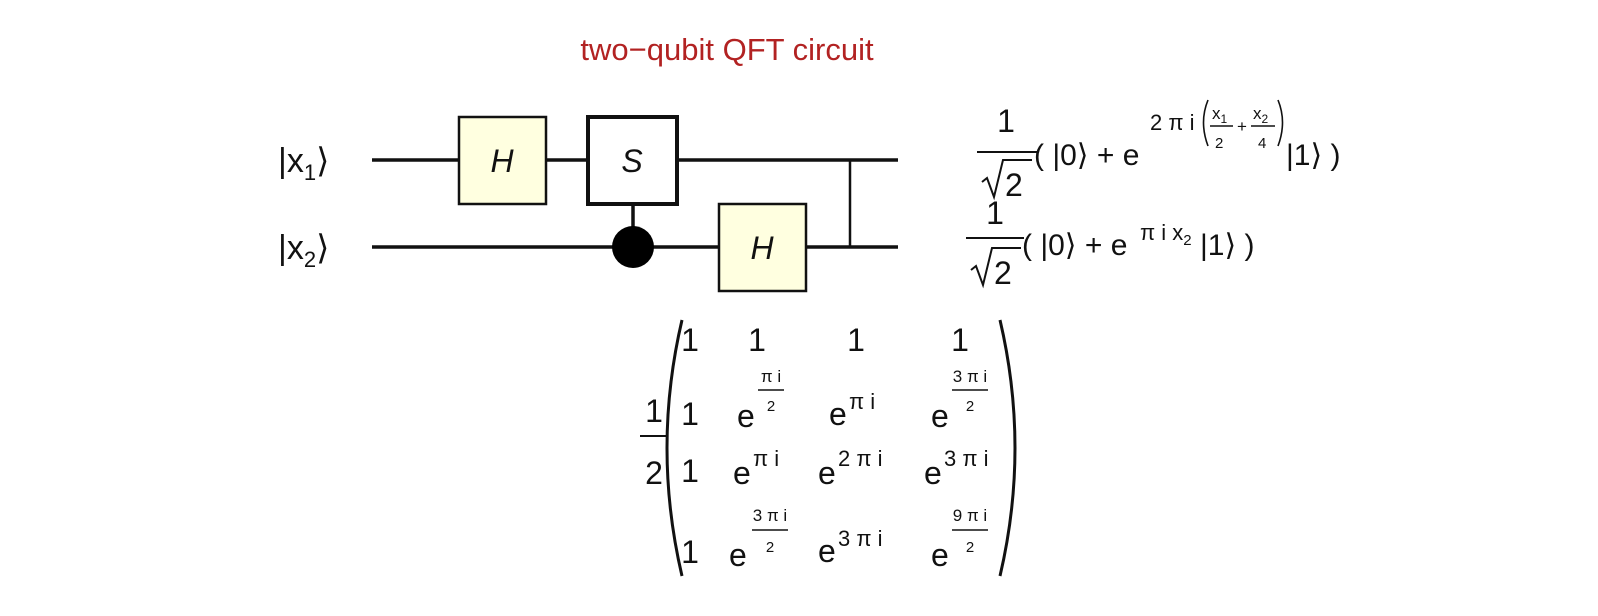 Image resolution: width=1598 pixels, height=616 pixels. What do you see at coordinates (959, 539) in the screenshot?
I see `matrix-cell: e 9 π i 2` at bounding box center [959, 539].